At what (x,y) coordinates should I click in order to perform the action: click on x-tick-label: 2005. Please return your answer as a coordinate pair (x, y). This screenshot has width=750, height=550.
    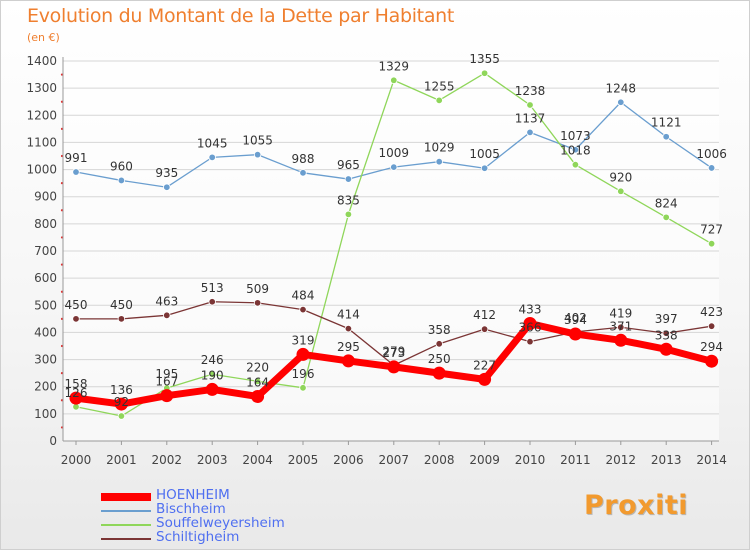
    Looking at the image, I should click on (303, 460).